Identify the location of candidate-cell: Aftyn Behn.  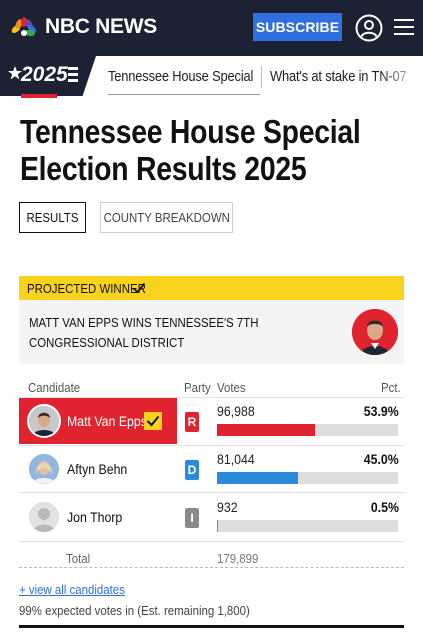
(98, 469).